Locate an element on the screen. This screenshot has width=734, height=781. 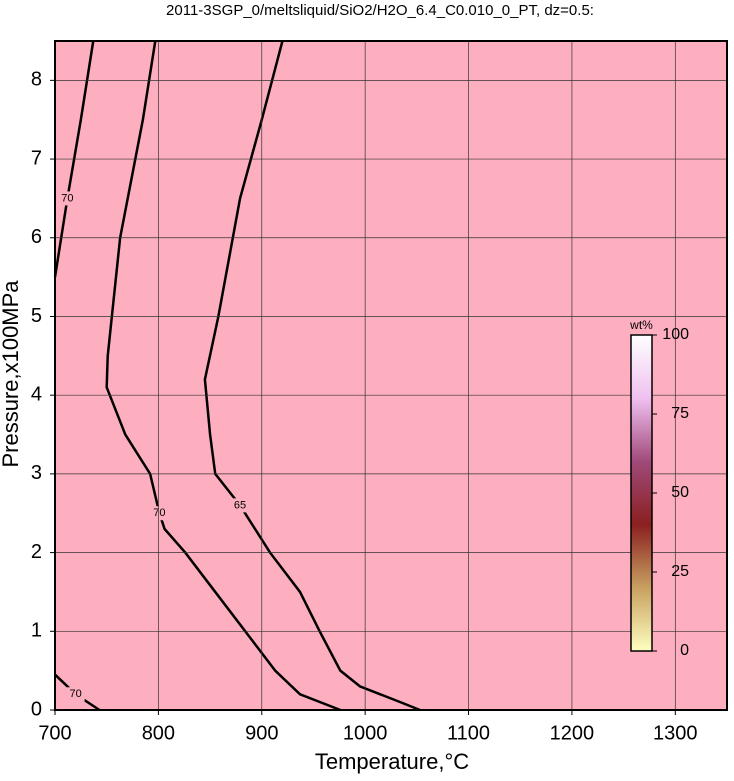
colorbar-tick-label: 50 is located at coordinates (680, 492).